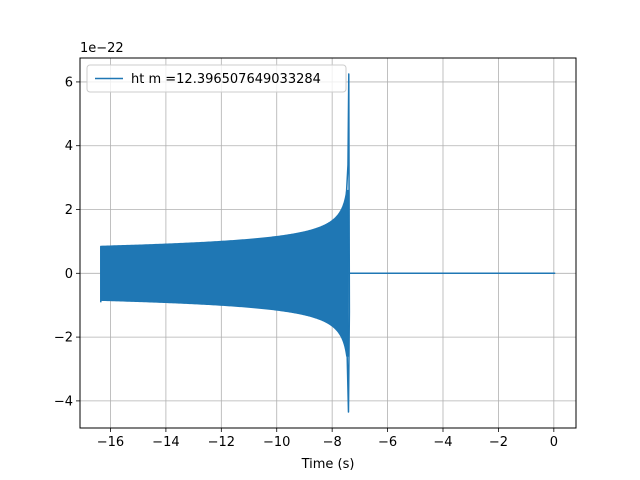 The height and width of the screenshot is (480, 640). Describe the element at coordinates (110, 442) in the screenshot. I see `x-tick-label: −16` at that location.